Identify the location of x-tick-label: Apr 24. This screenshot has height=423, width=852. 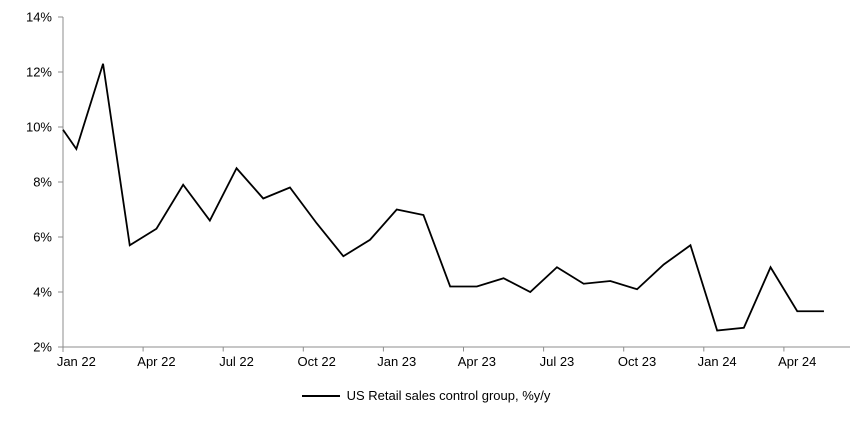
(797, 361).